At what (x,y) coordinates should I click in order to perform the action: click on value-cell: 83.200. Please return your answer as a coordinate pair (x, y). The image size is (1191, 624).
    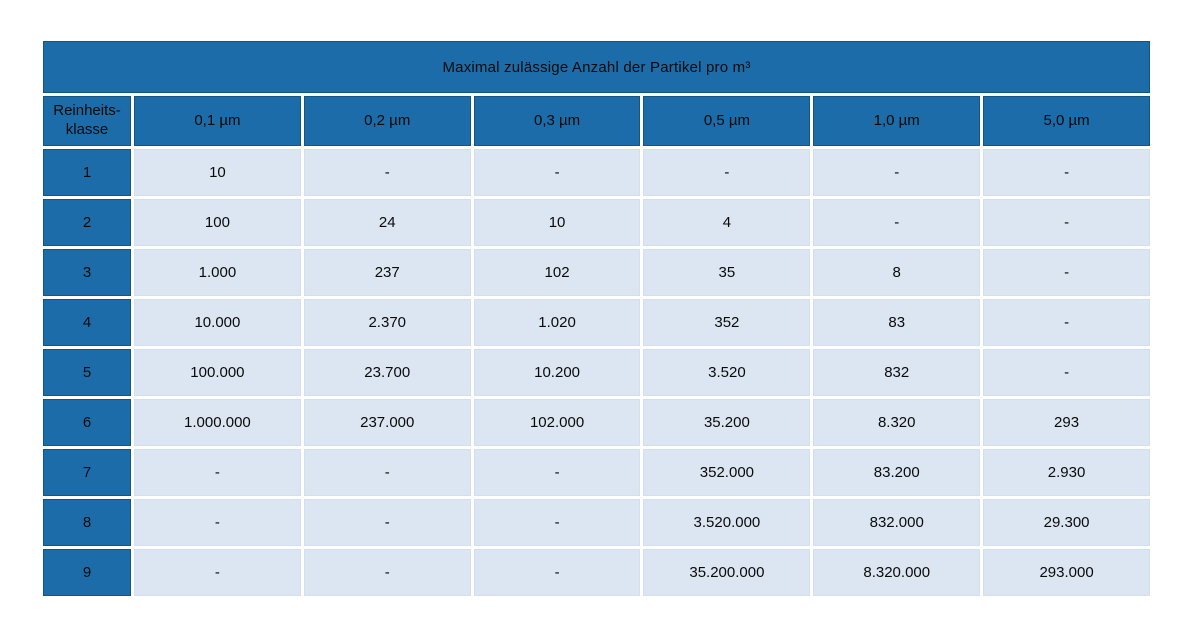
    Looking at the image, I should click on (897, 472).